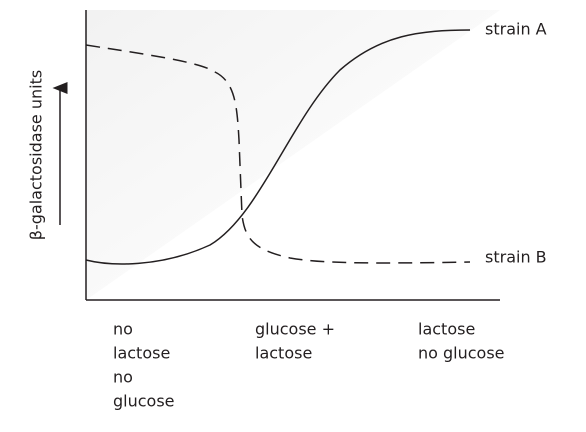 The image size is (586, 432). Describe the element at coordinates (36, 155) in the screenshot. I see `y-axis-label: β-galactosidase units` at that location.